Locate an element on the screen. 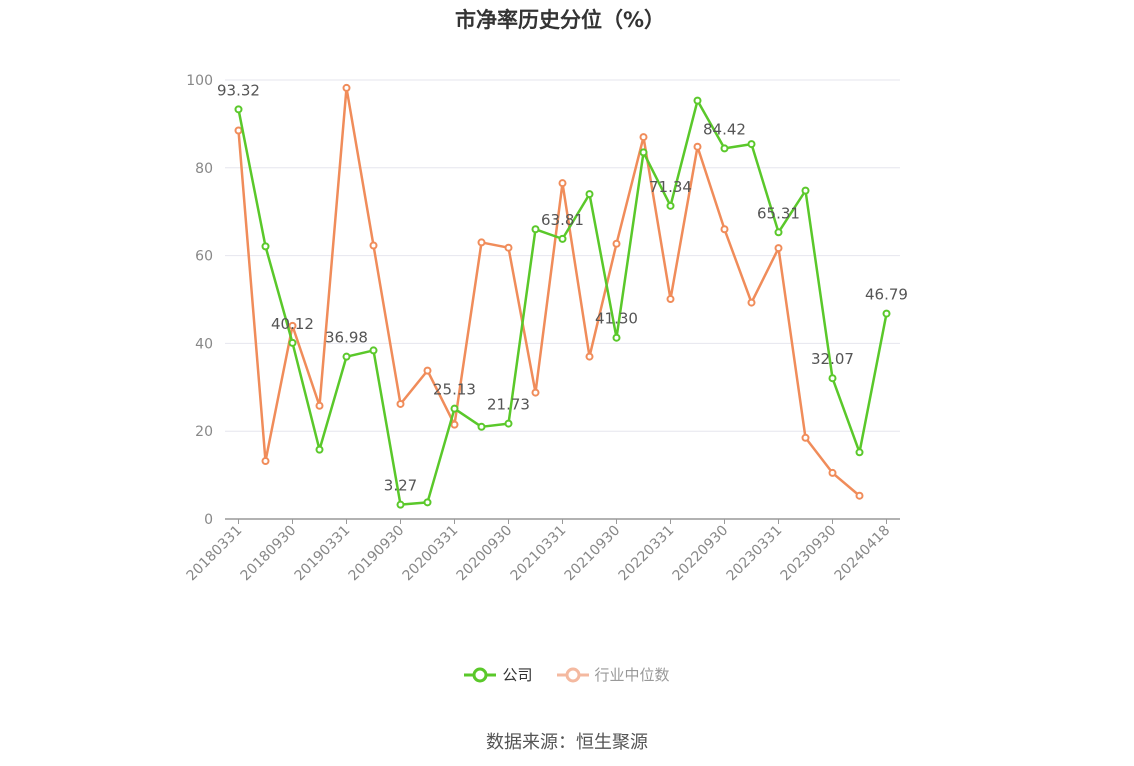 This screenshot has width=1134, height=766. legend-item-industry: 行业中位数 is located at coordinates (613, 674).